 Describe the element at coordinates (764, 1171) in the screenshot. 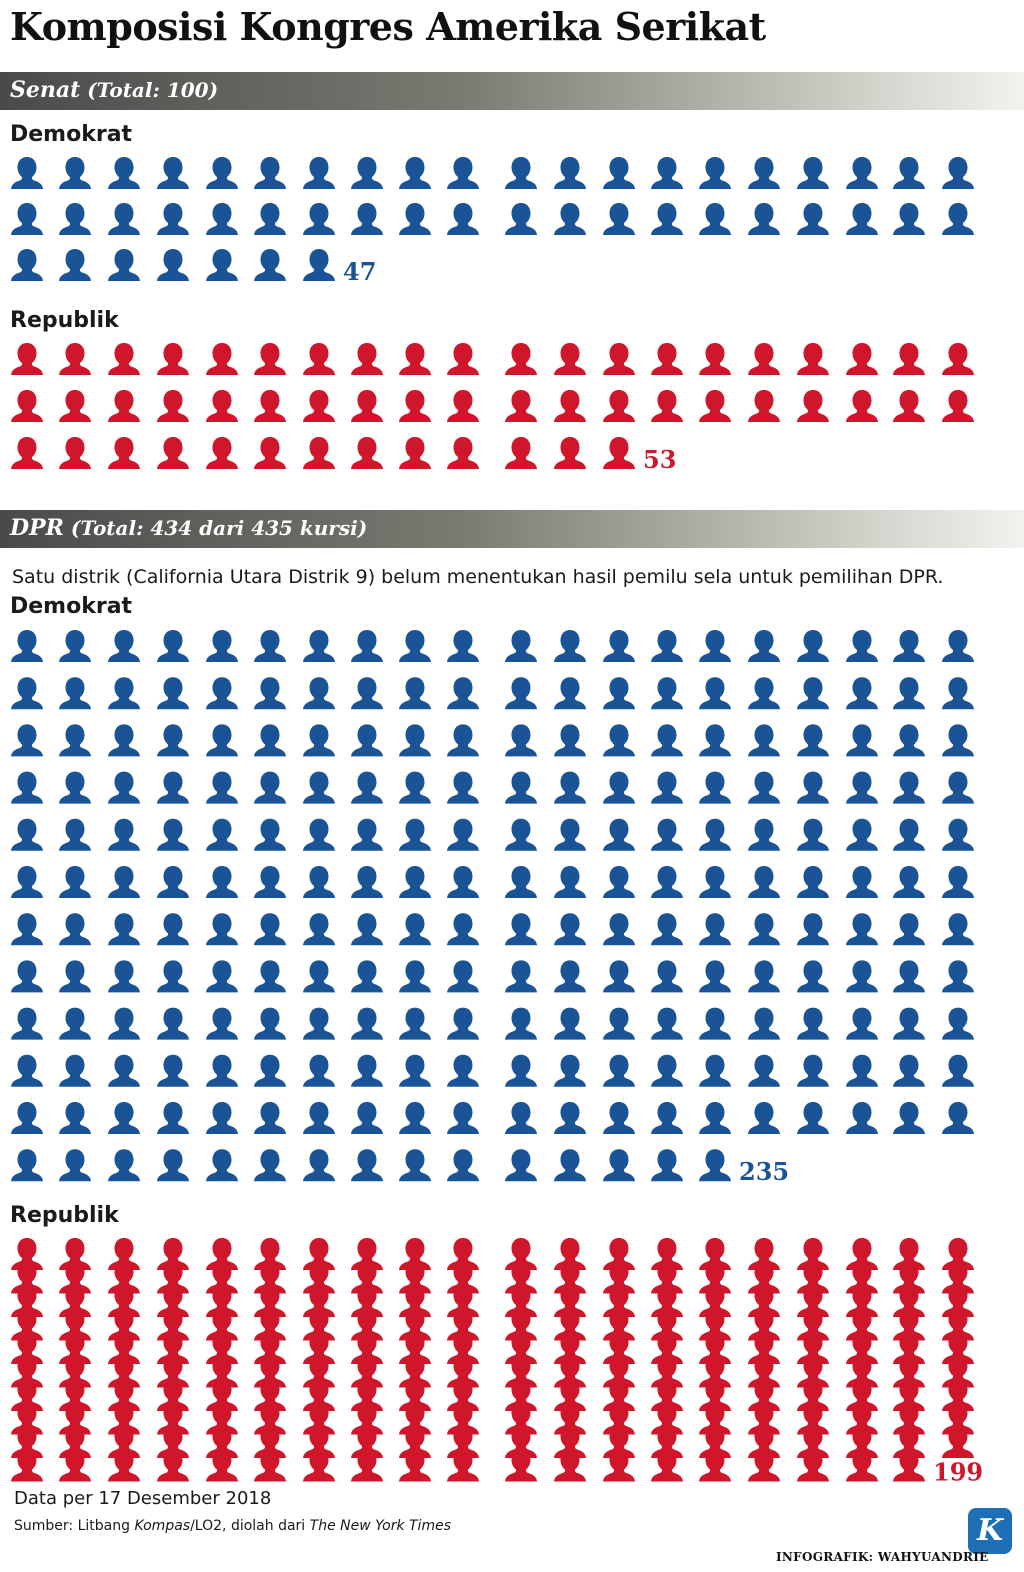

I see `house-dem-count: 235` at that location.